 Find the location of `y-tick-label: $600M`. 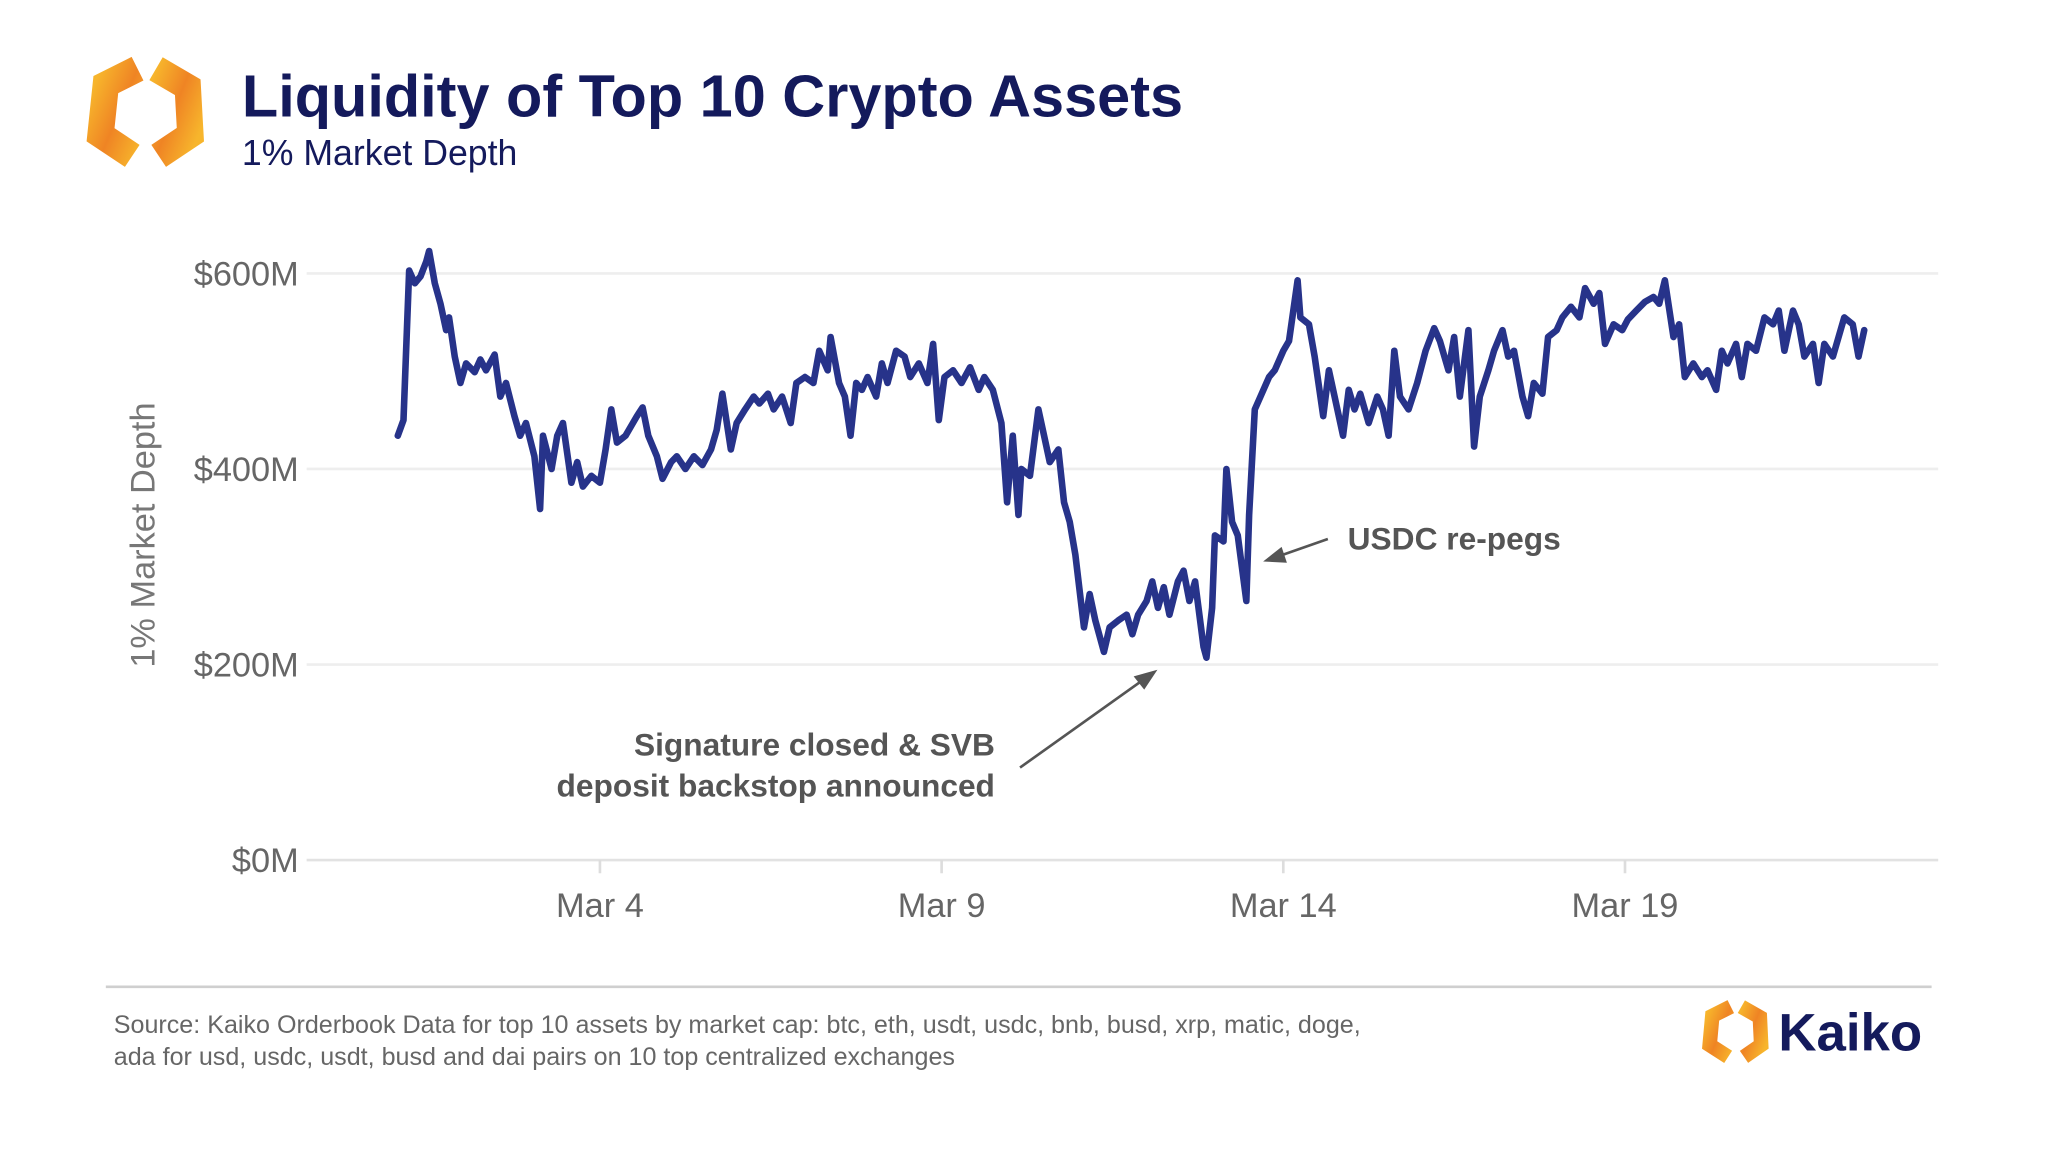

y-tick-label: $600M is located at coordinates (246, 274).